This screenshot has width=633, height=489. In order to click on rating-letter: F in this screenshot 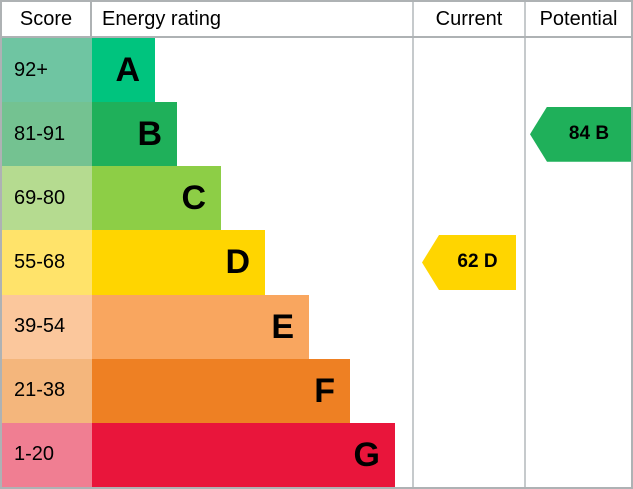, I will do `click(324, 390)`.